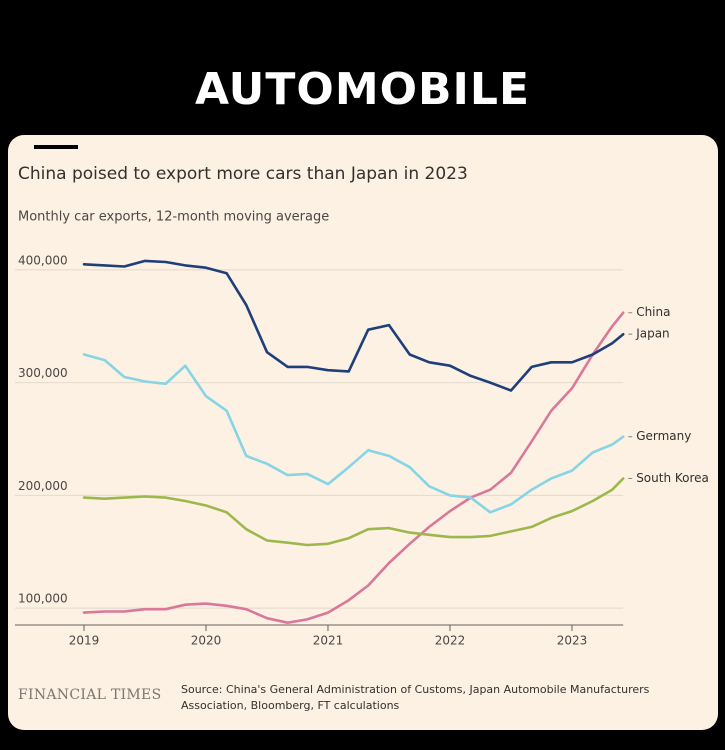  What do you see at coordinates (84, 641) in the screenshot?
I see `x-tick-label: 2019` at bounding box center [84, 641].